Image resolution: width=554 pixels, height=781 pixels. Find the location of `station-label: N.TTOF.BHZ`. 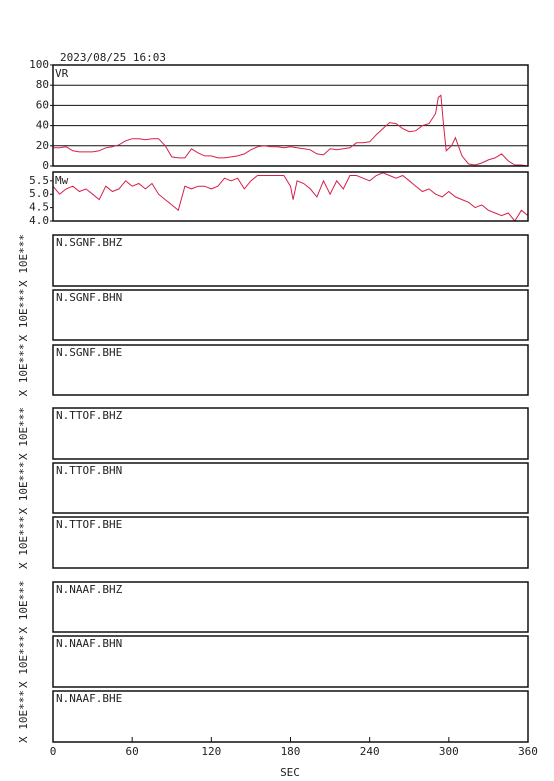

station-label: N.TTOF.BHZ is located at coordinates (89, 415).